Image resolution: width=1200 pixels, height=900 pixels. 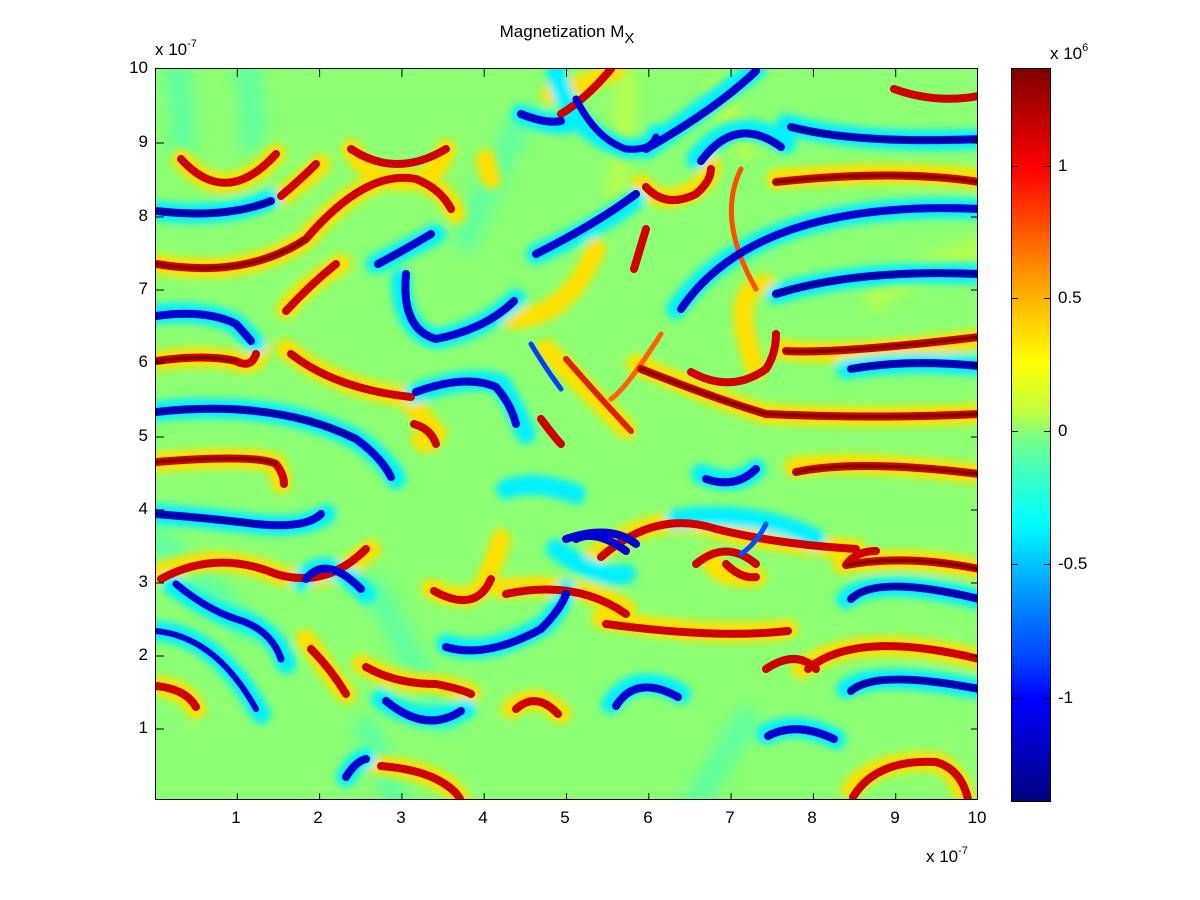 What do you see at coordinates (318, 817) in the screenshot?
I see `x-tick-label: 2` at bounding box center [318, 817].